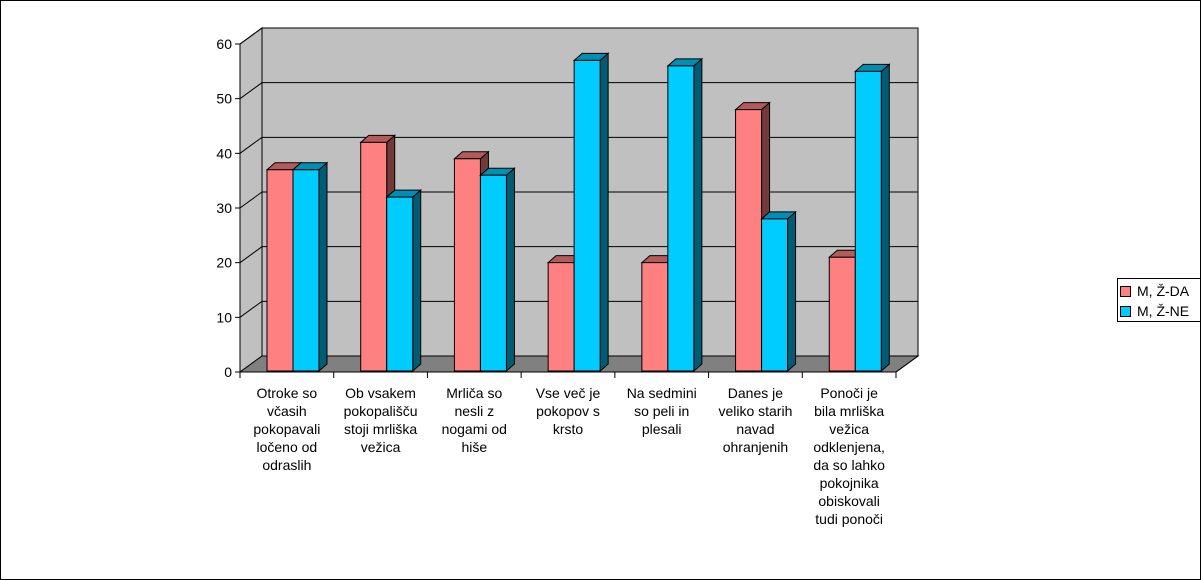 This screenshot has height=580, width=1201. I want to click on legend-item-ne: M, Ž-NE, so click(1154, 311).